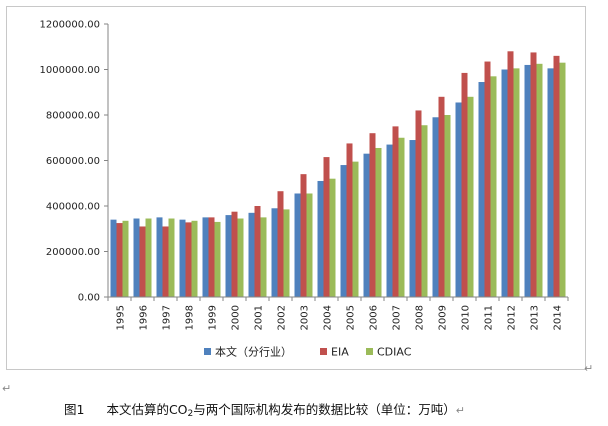 This screenshot has height=426, width=608. Describe the element at coordinates (527, 180) in the screenshot. I see `bar-main-2013` at that location.